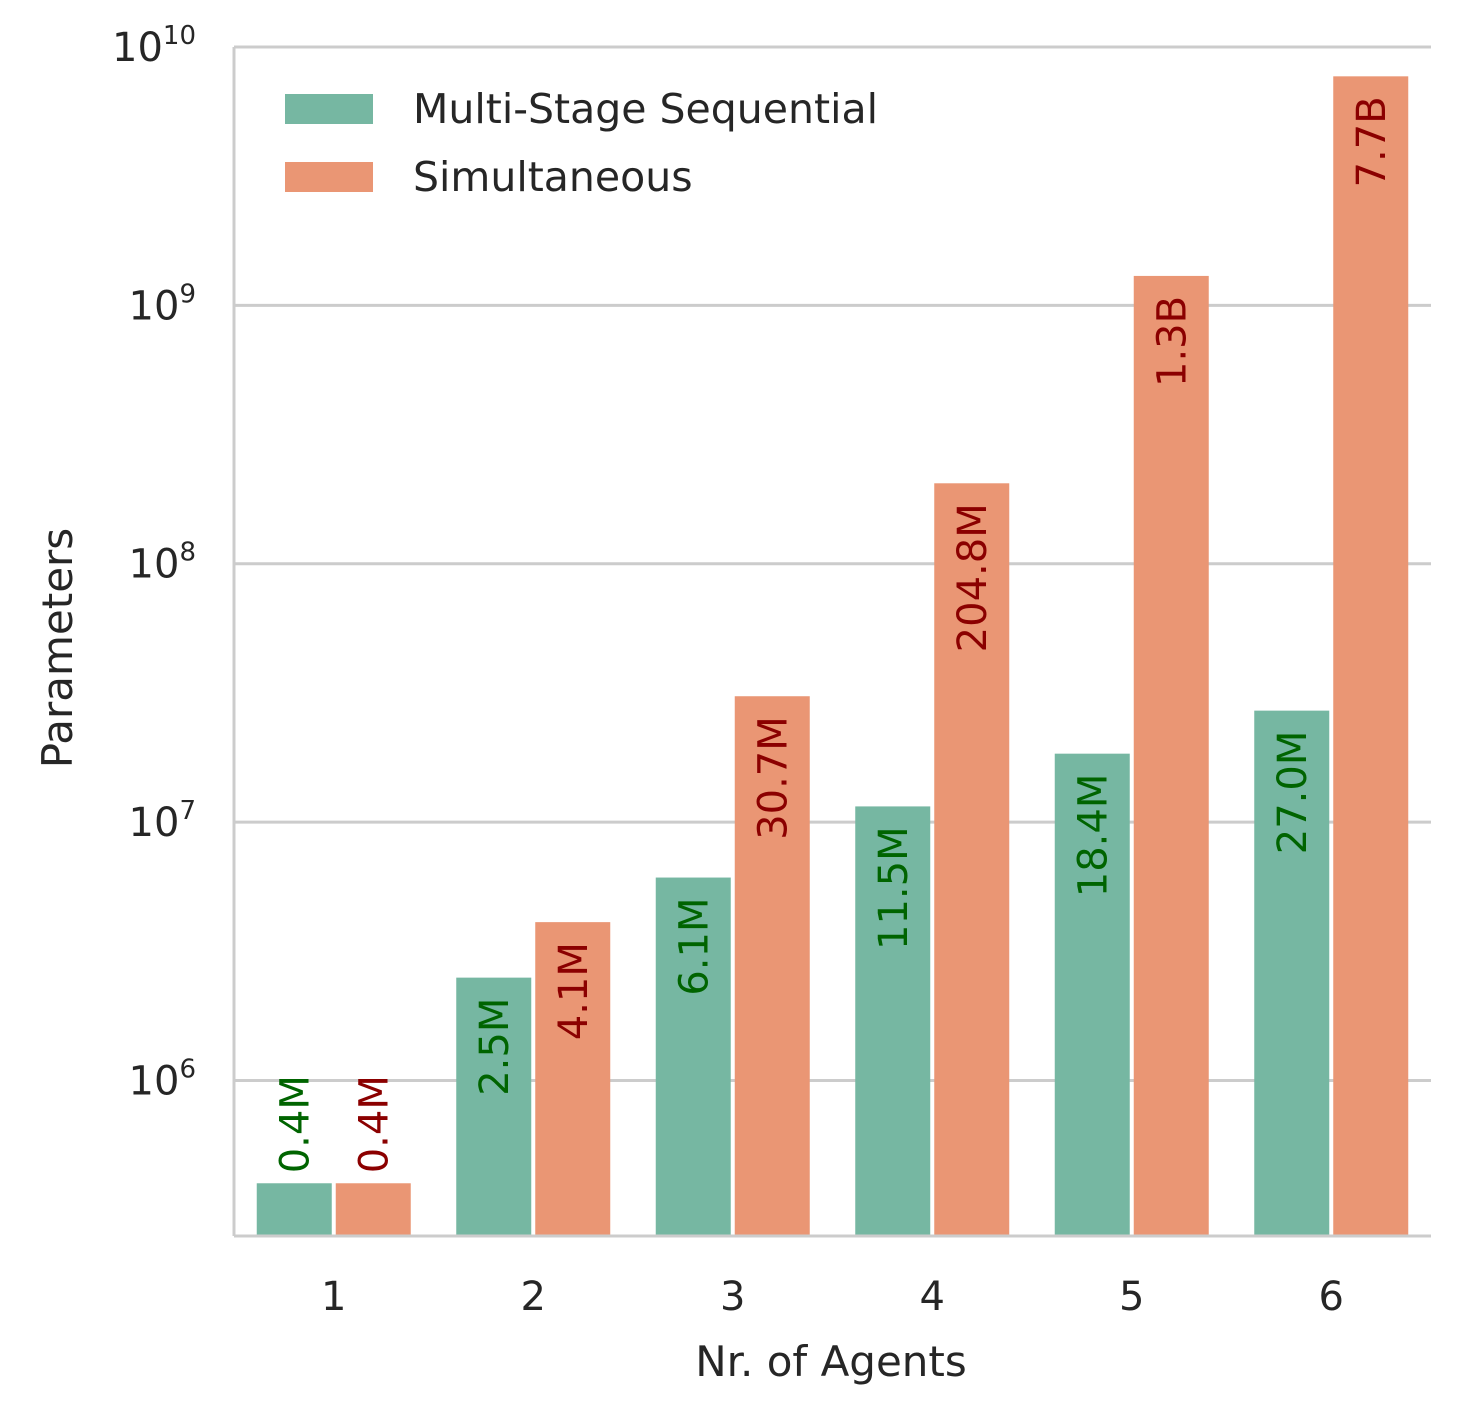  What do you see at coordinates (1172, 341) in the screenshot?
I see `bar-value-label: 1.3B` at bounding box center [1172, 341].